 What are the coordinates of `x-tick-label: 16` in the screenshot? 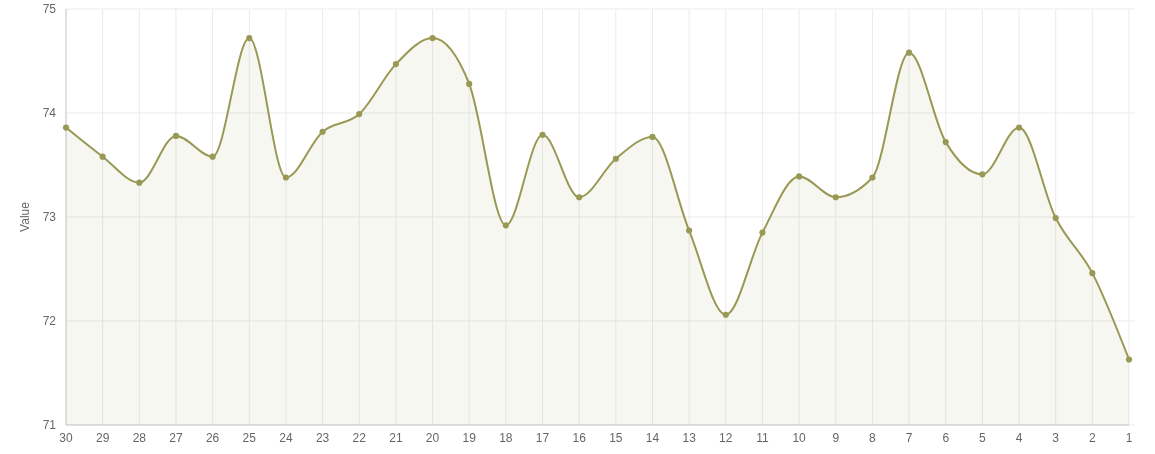 It's located at (579, 438).